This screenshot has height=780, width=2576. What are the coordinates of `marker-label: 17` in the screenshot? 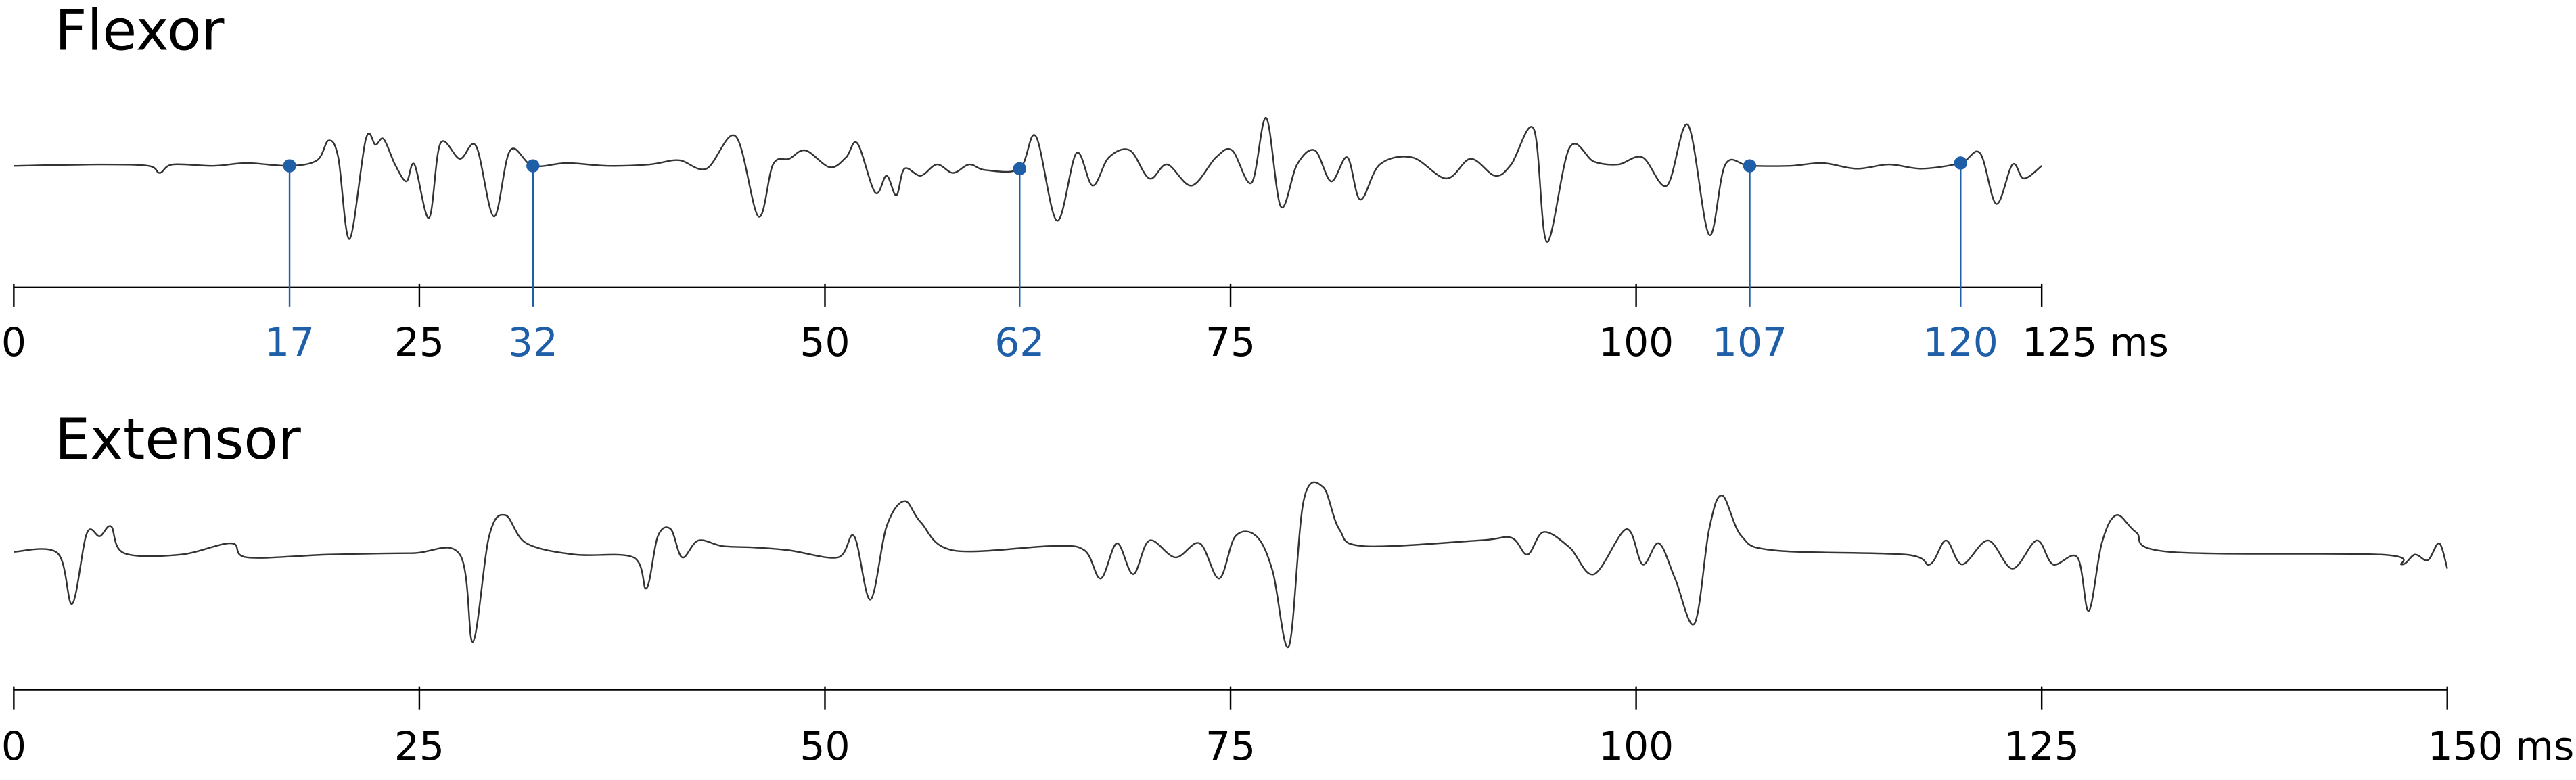 It's located at (289, 342).